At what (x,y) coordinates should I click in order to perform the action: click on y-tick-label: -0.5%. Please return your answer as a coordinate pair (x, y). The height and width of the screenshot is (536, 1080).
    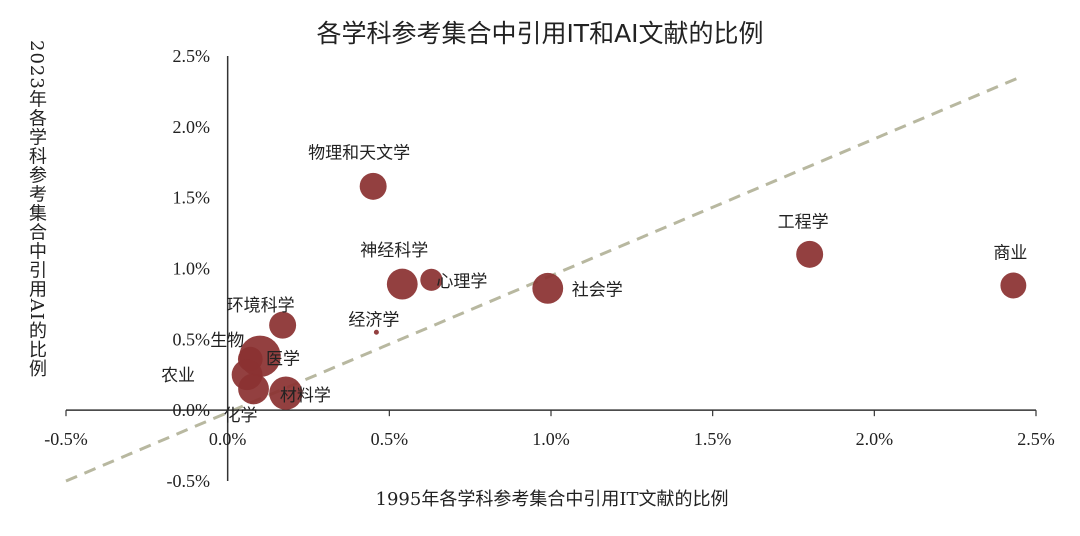
    Looking at the image, I should click on (189, 481).